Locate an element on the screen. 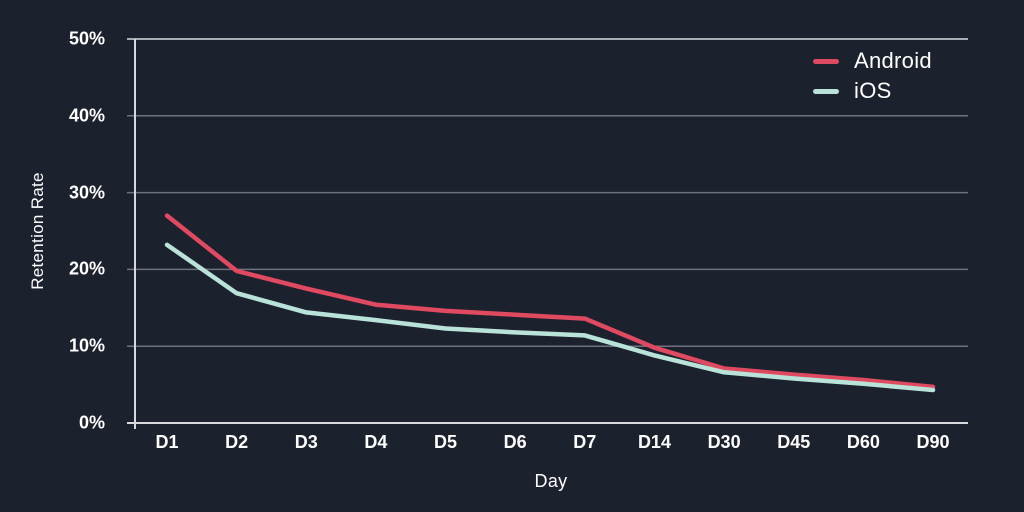  ytick-40%: 40% is located at coordinates (86, 115).